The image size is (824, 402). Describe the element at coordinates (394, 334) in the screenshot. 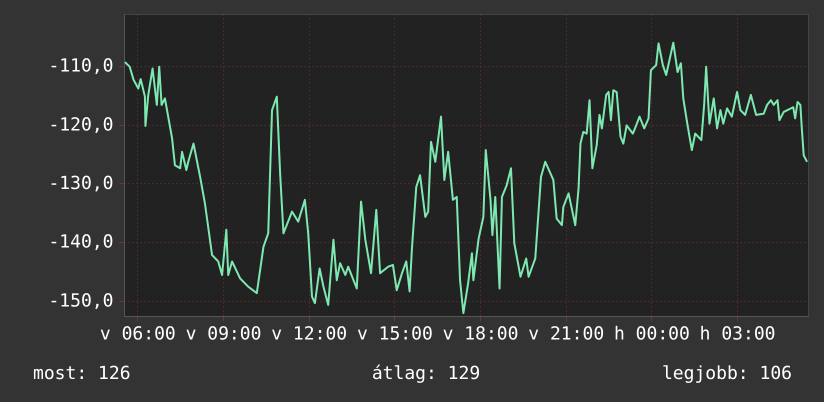

I see `x-tick-label: v 15:00` at that location.